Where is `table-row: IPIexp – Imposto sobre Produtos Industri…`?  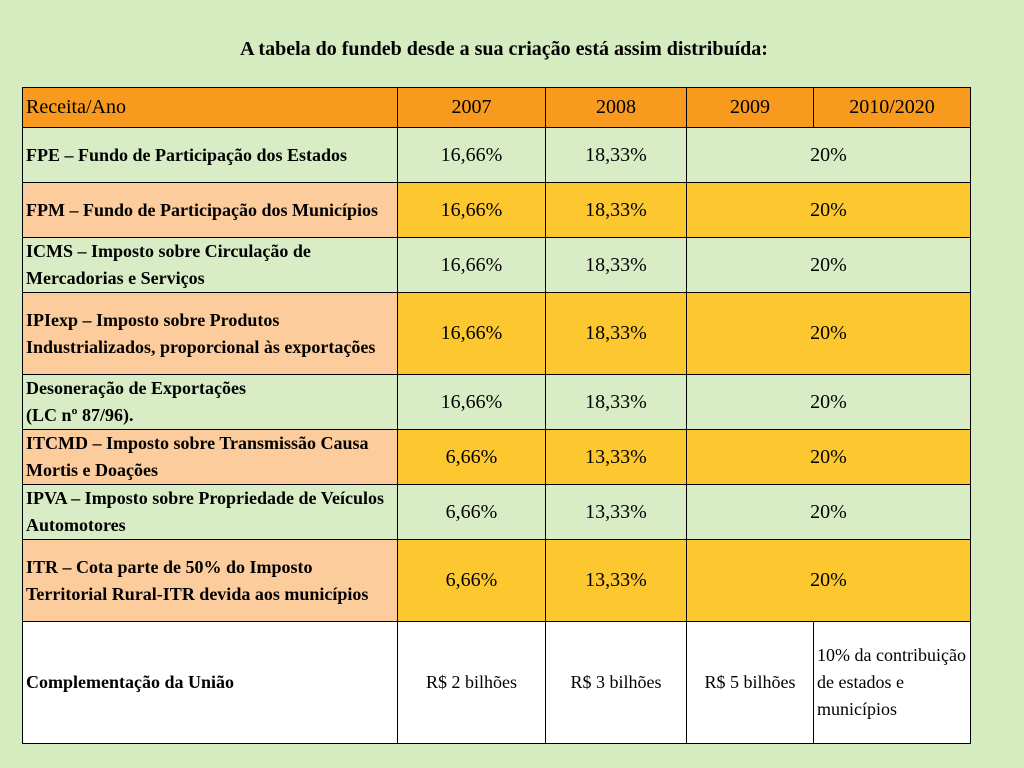
table-row: IPIexp – Imposto sobre Produtos Industri… is located at coordinates (496, 333).